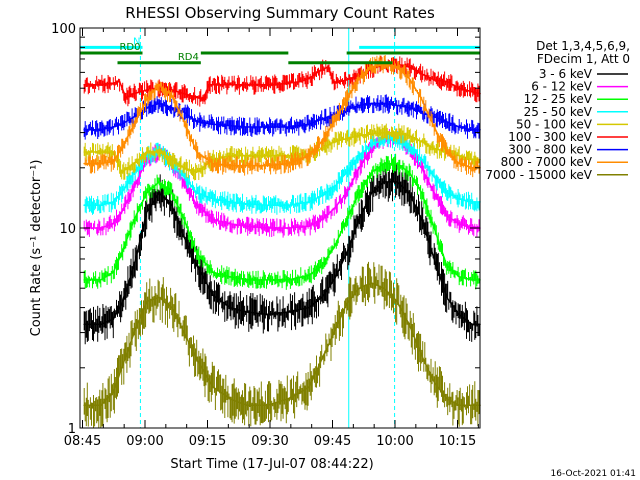  I want to click on legend-entry-label-5: 100 - 300 keV, so click(550, 137).